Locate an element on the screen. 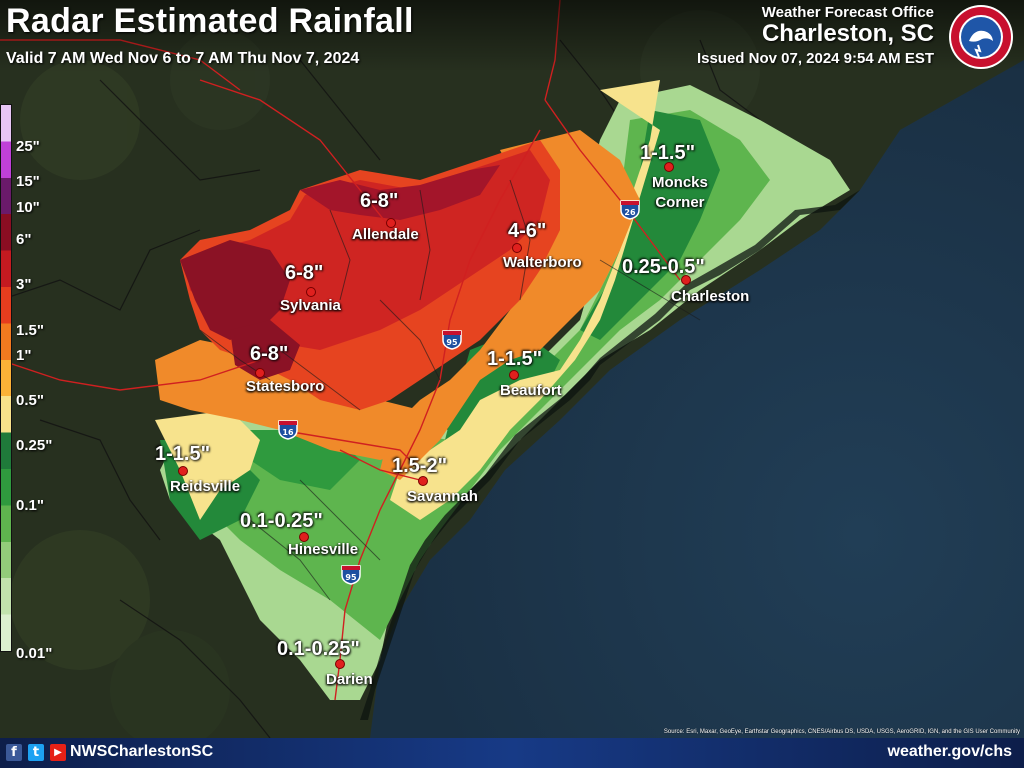 This screenshot has height=768, width=1024. legend-label: 3" is located at coordinates (24, 284).